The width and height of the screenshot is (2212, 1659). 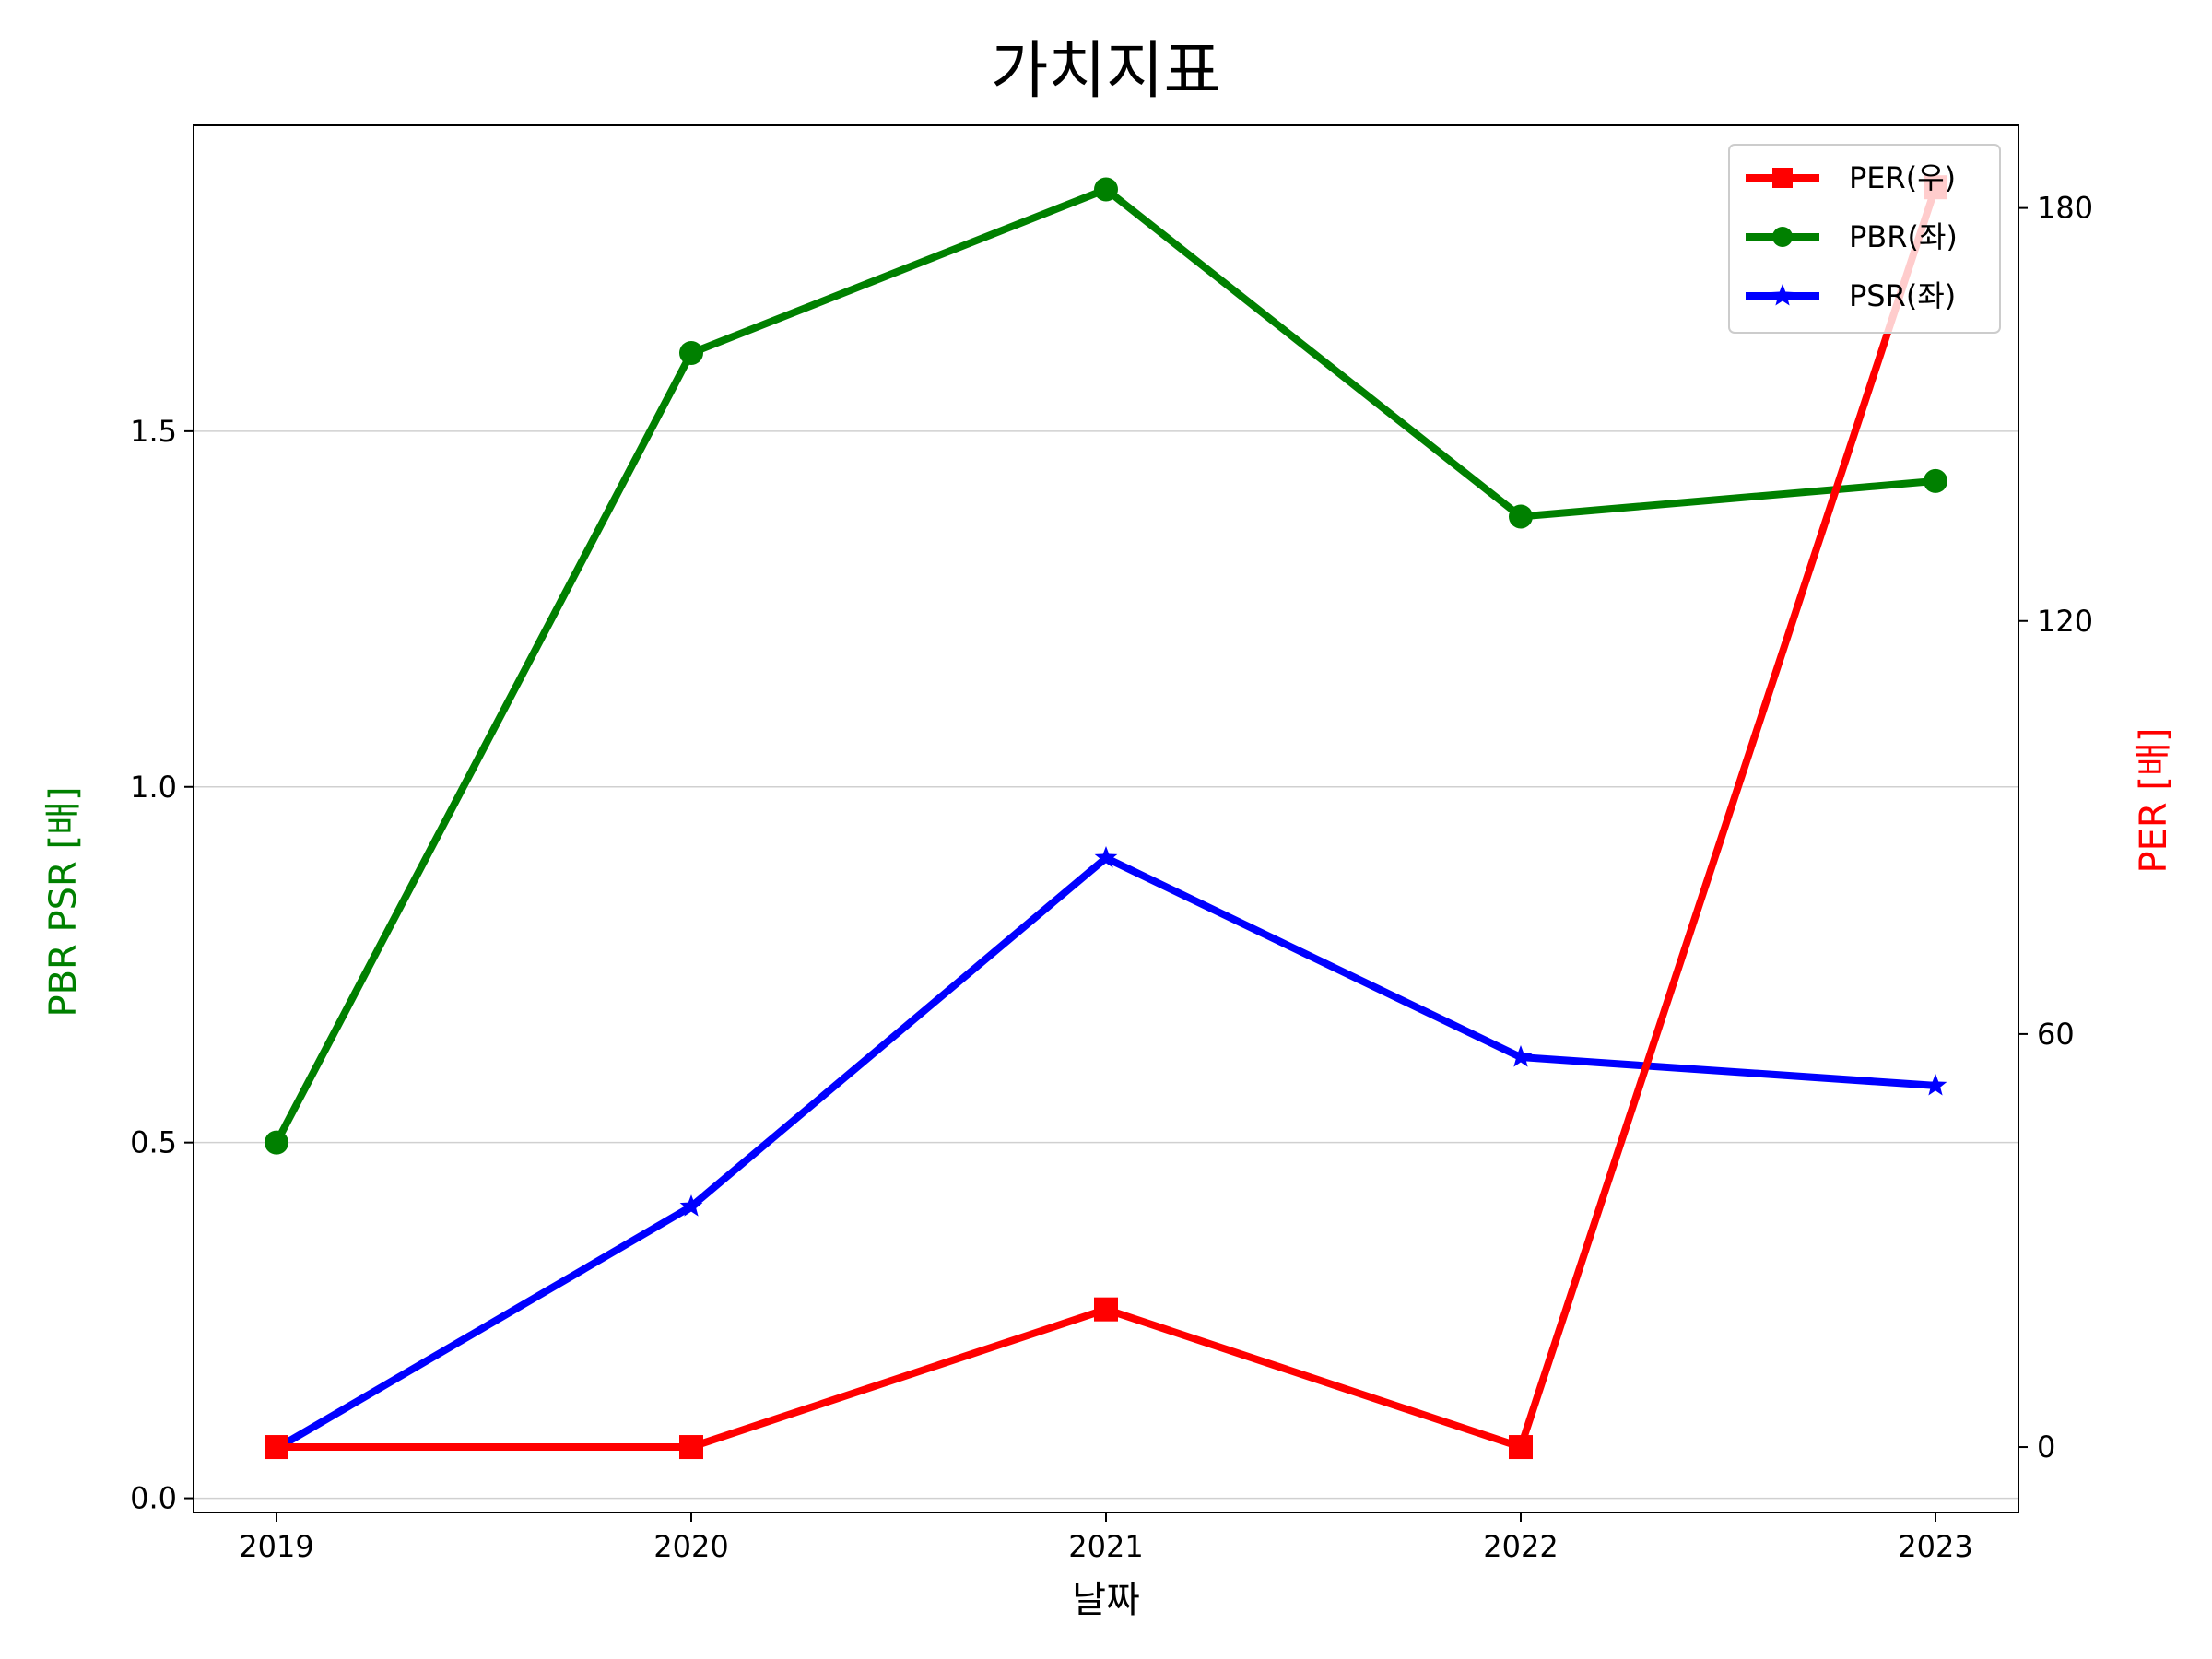 What do you see at coordinates (2055, 828) in the screenshot?
I see `y-right-axis: 0 60 120 180` at bounding box center [2055, 828].